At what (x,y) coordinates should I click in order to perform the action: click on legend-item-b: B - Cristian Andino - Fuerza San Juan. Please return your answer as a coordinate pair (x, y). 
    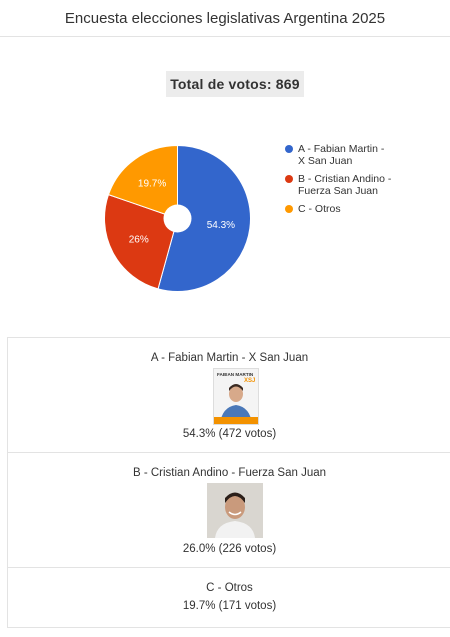
    Looking at the image, I should click on (367, 185).